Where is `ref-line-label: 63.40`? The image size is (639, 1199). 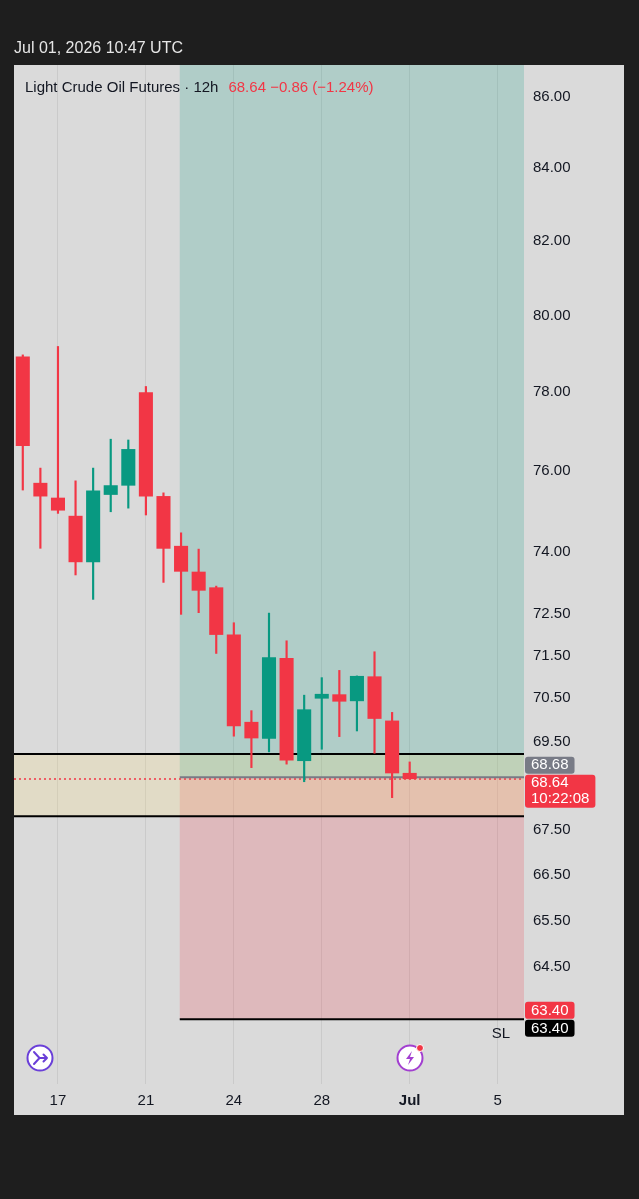 ref-line-label: 63.40 is located at coordinates (550, 1027).